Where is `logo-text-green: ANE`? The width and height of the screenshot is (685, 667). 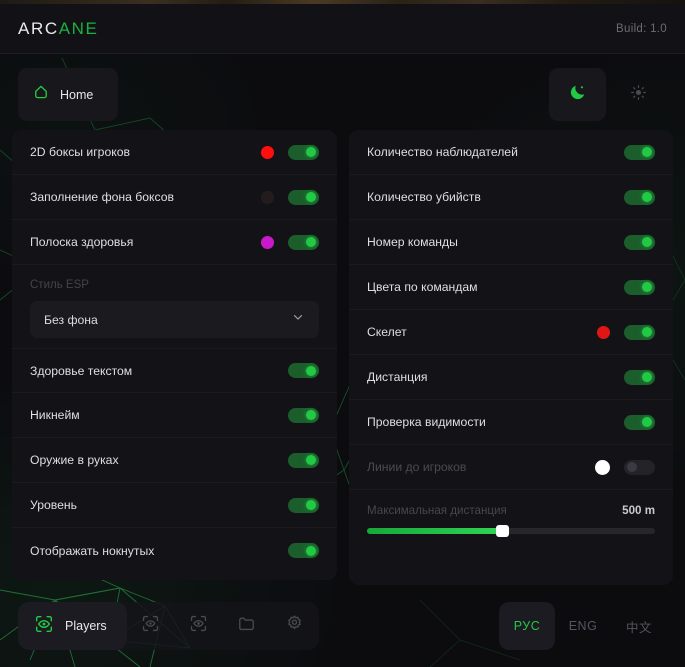
logo-text-green: ANE is located at coordinates (78, 28).